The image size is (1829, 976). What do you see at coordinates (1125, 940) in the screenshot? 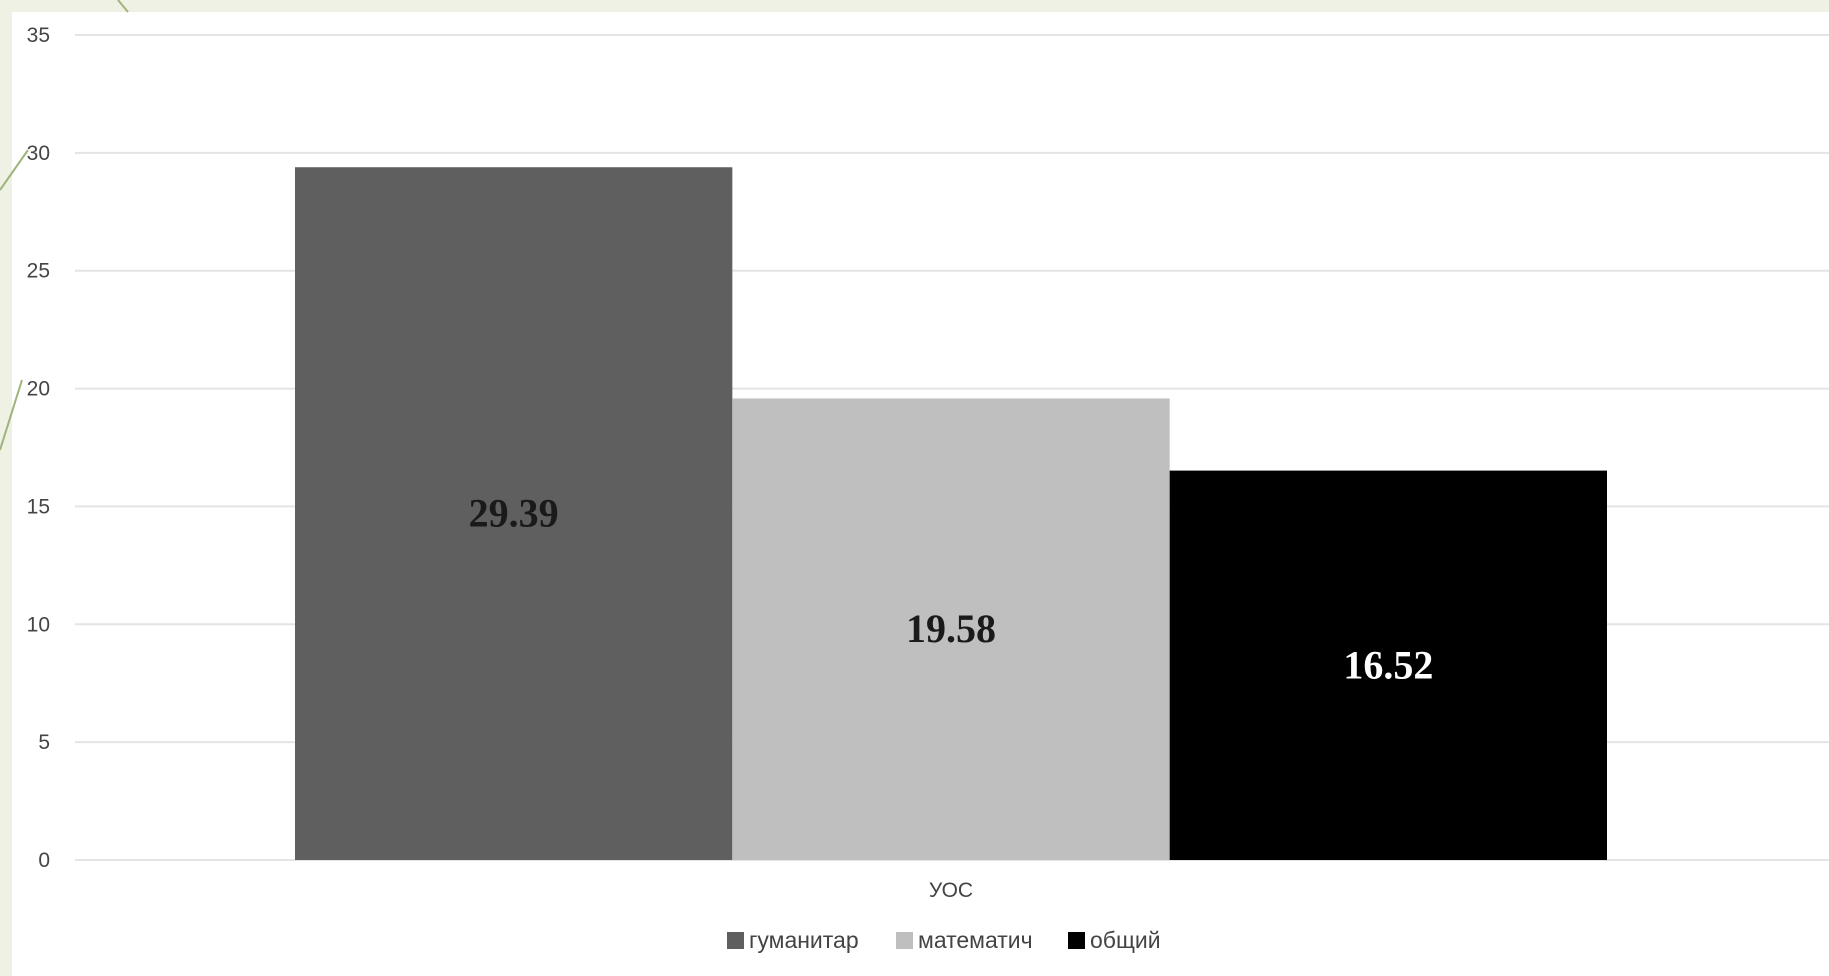
I see `legend-label: общий` at bounding box center [1125, 940].